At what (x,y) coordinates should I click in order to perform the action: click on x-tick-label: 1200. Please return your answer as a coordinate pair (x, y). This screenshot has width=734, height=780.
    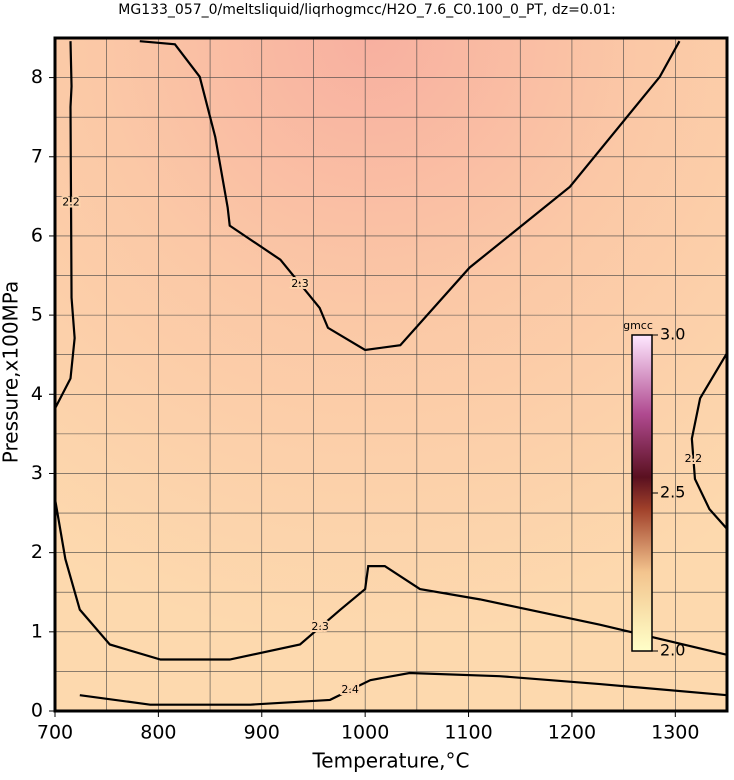
    Looking at the image, I should click on (572, 733).